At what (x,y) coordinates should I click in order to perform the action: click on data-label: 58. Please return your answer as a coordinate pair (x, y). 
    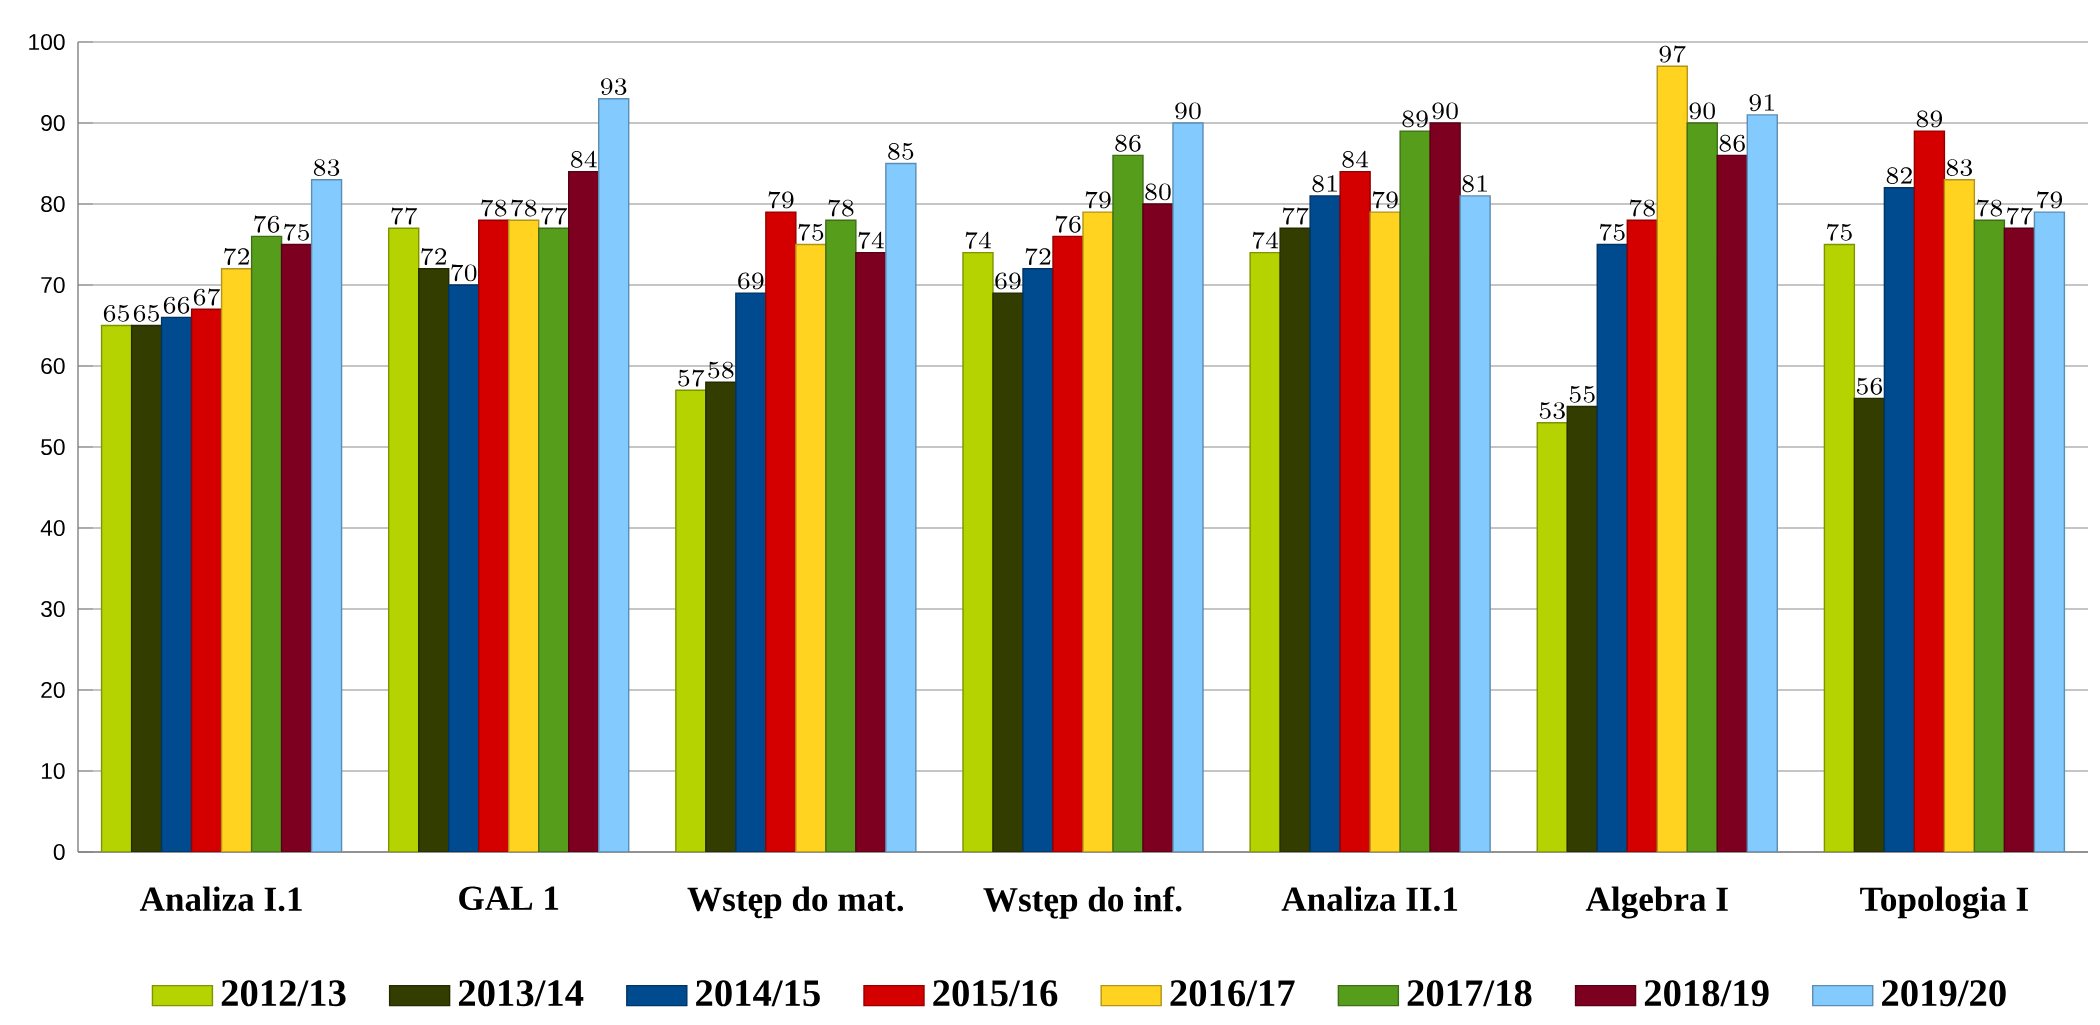
    Looking at the image, I should click on (721, 370).